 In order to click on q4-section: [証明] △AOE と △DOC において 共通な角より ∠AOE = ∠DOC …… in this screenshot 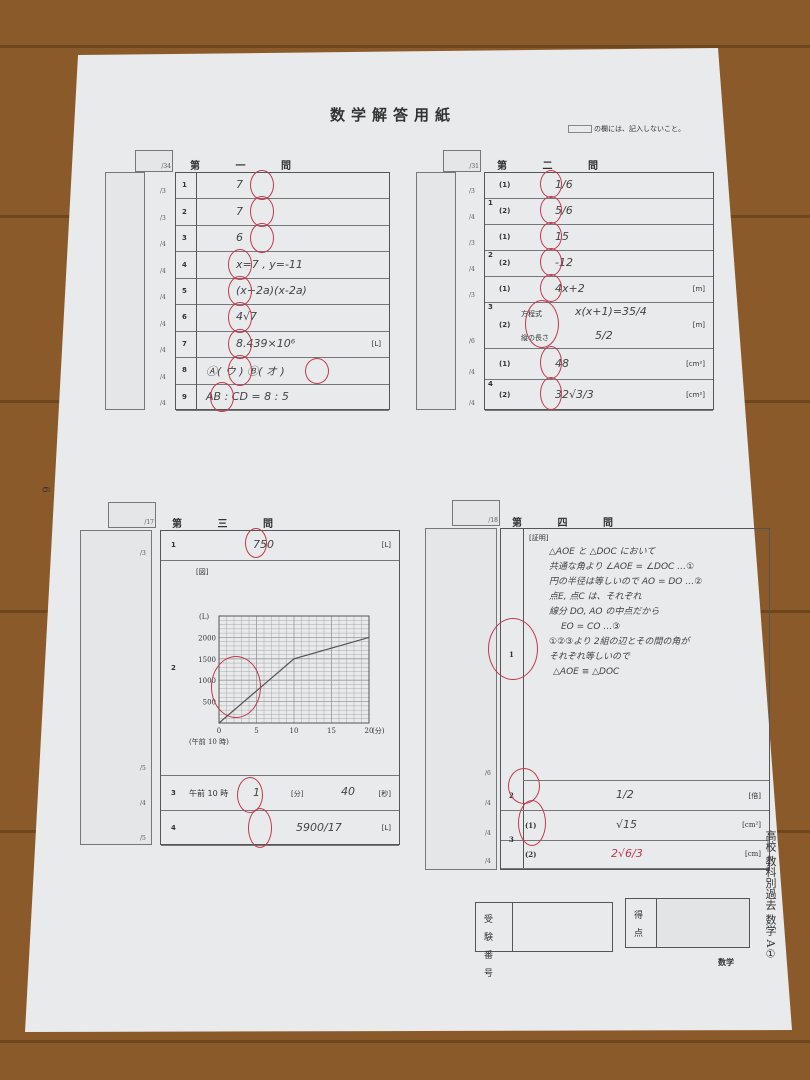, I will do `click(635, 699)`.